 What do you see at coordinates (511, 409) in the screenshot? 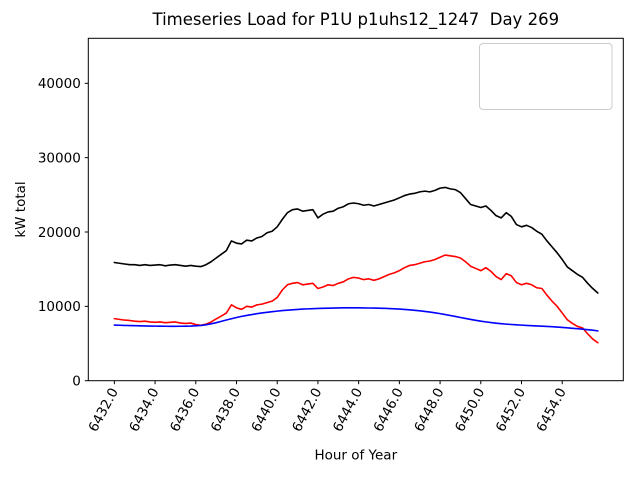
I see `x-tick-label: 6452.0` at bounding box center [511, 409].